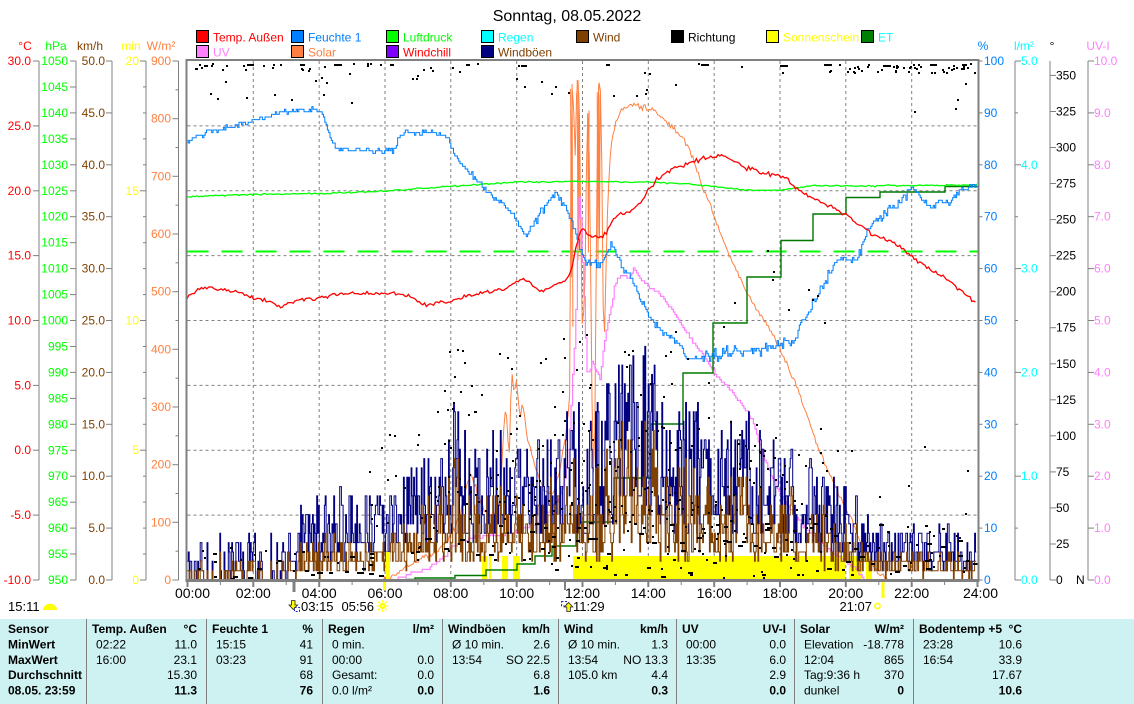 This screenshot has width=1134, height=704. Describe the element at coordinates (54, 243) in the screenshot. I see `svg-text: 1015` at that location.